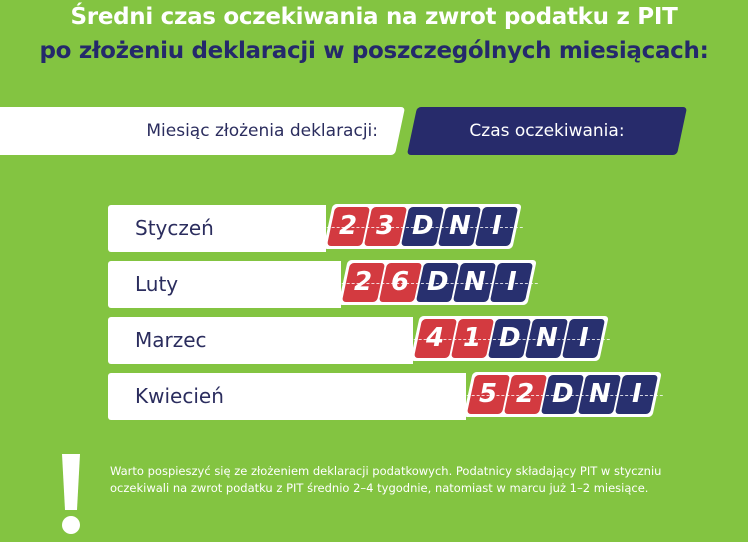 The image size is (748, 542). Describe the element at coordinates (547, 131) in the screenshot. I see `header-wait-label: Czas oczekiwania:` at that location.